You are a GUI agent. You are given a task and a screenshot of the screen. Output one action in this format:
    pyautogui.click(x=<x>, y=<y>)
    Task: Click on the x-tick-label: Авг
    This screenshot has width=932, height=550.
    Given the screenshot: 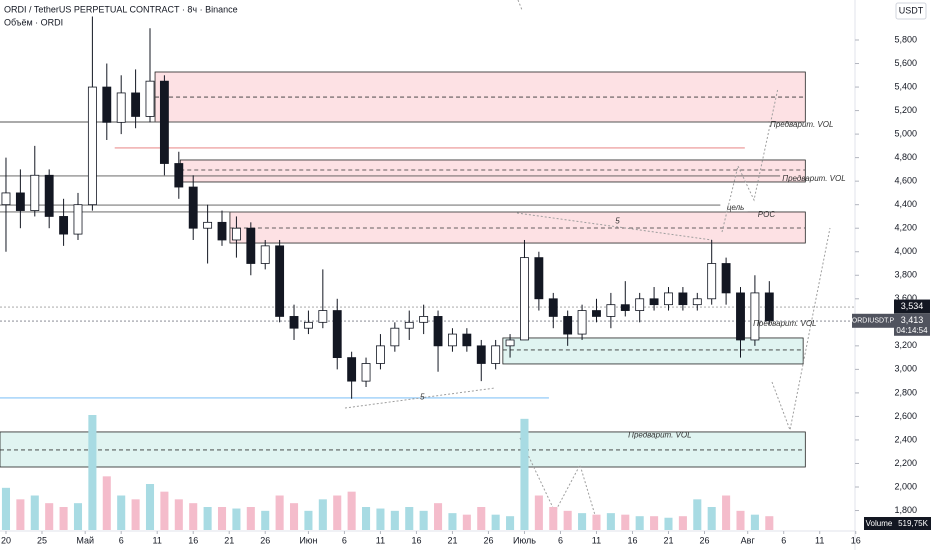 What is the action you would take?
    pyautogui.click(x=748, y=540)
    